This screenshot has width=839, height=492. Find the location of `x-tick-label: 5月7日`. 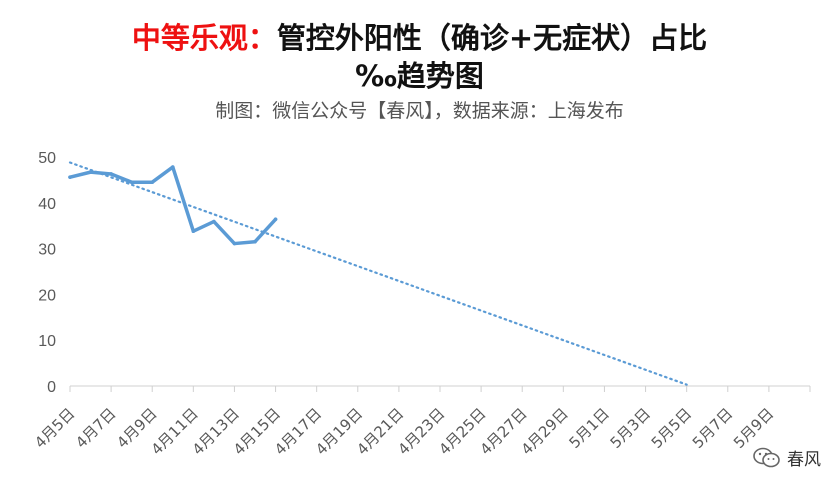

x-tick-label: 5月7日 is located at coordinates (712, 427).